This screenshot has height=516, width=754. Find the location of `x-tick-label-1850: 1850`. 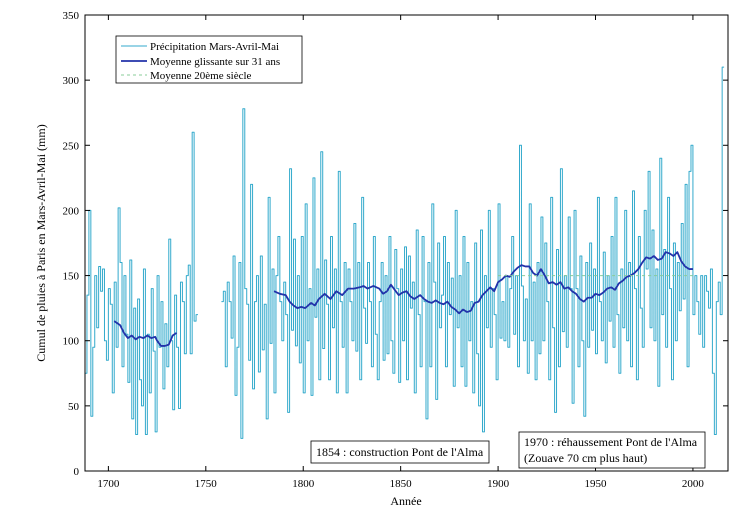

x-tick-label-1850: 1850 is located at coordinates (401, 484).